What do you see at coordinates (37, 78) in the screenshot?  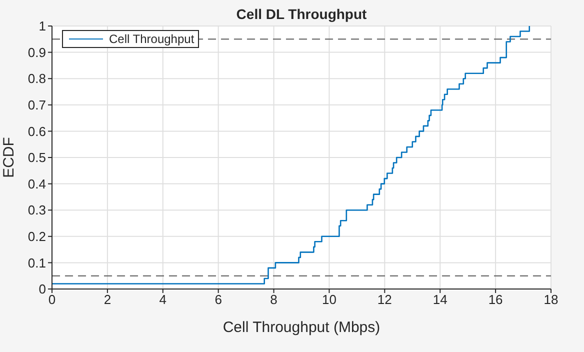 I see `y-tick-label: 0.8` at bounding box center [37, 78].